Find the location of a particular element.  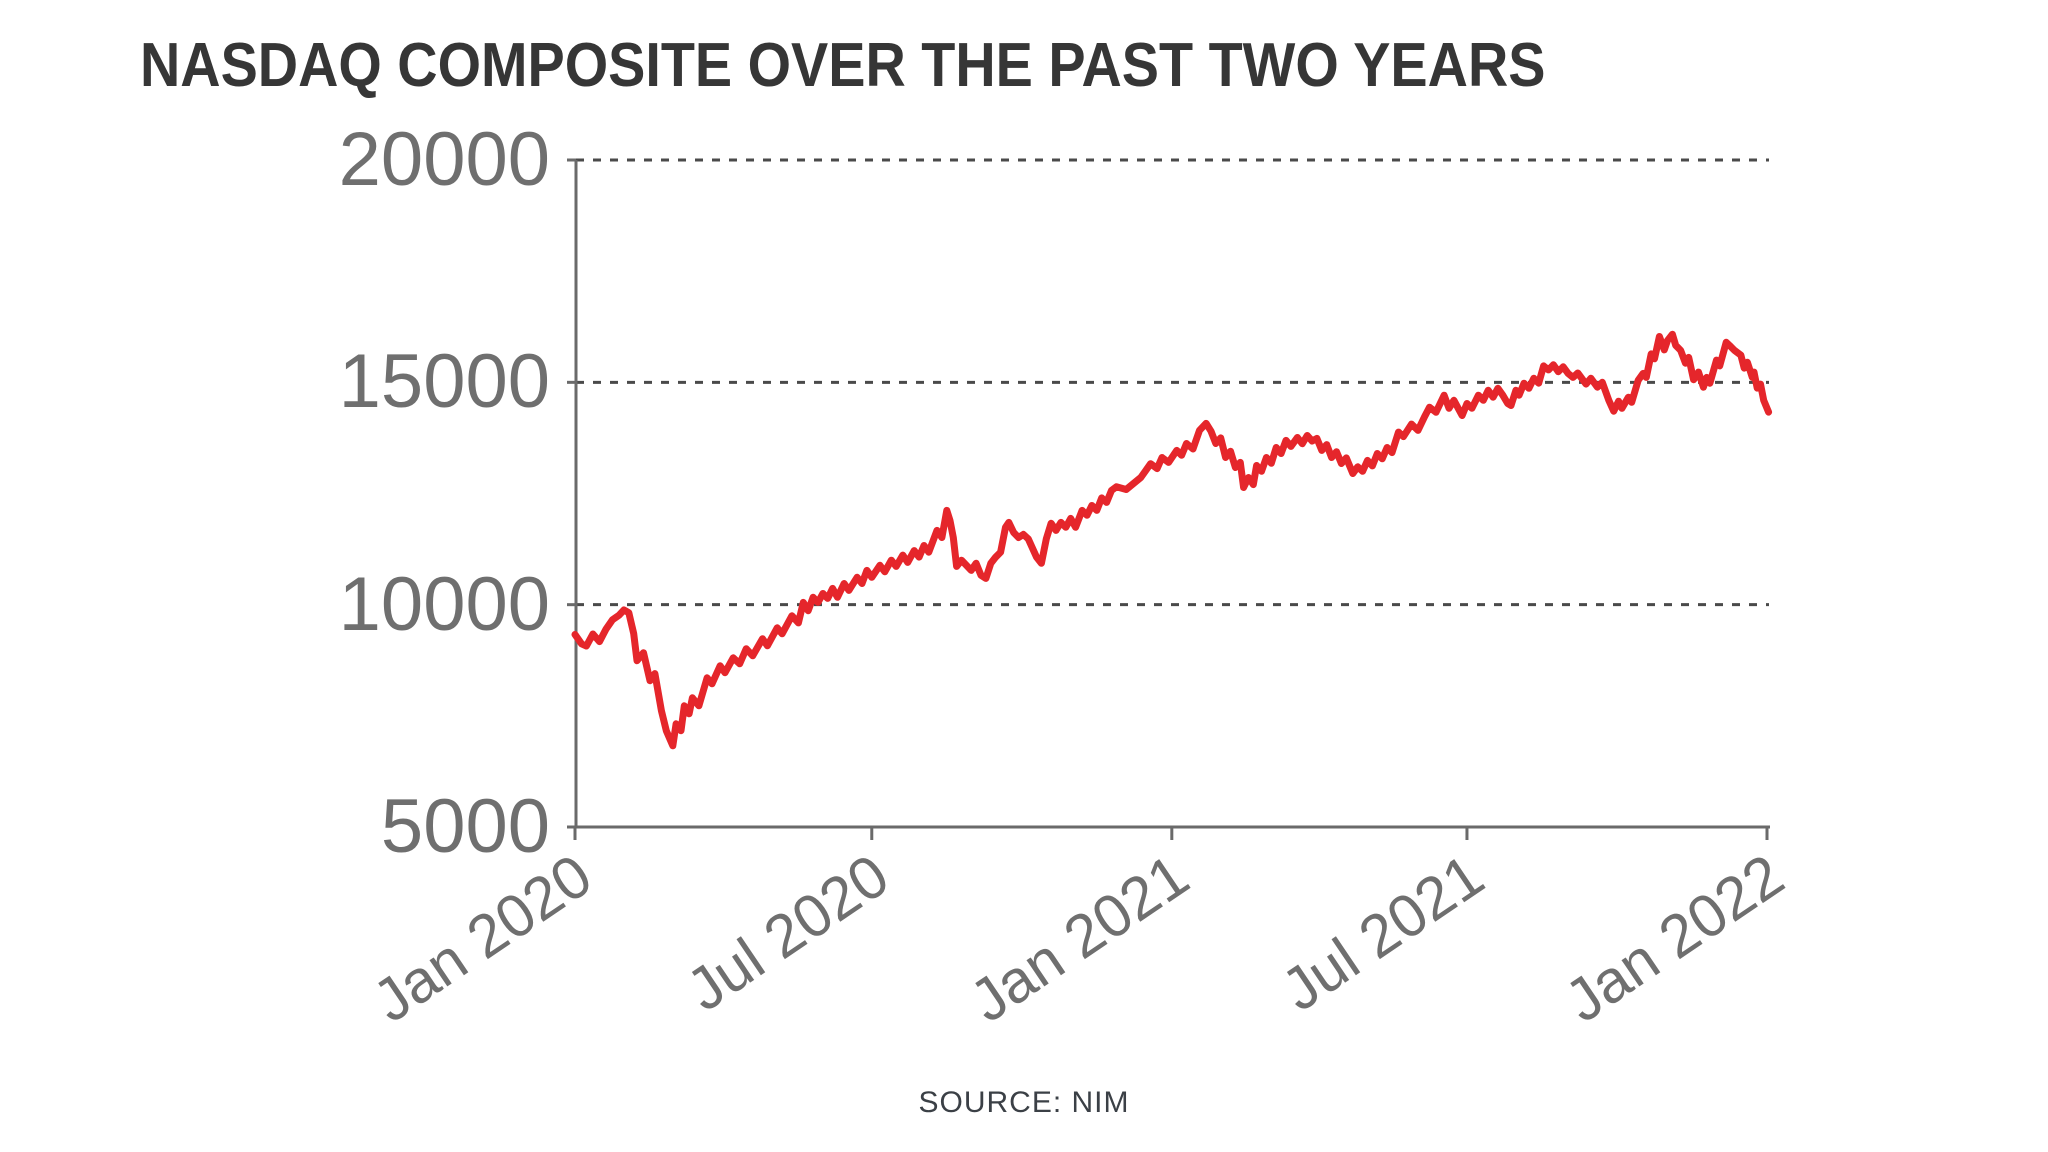

y-tick-label: 15000 is located at coordinates (444, 382).